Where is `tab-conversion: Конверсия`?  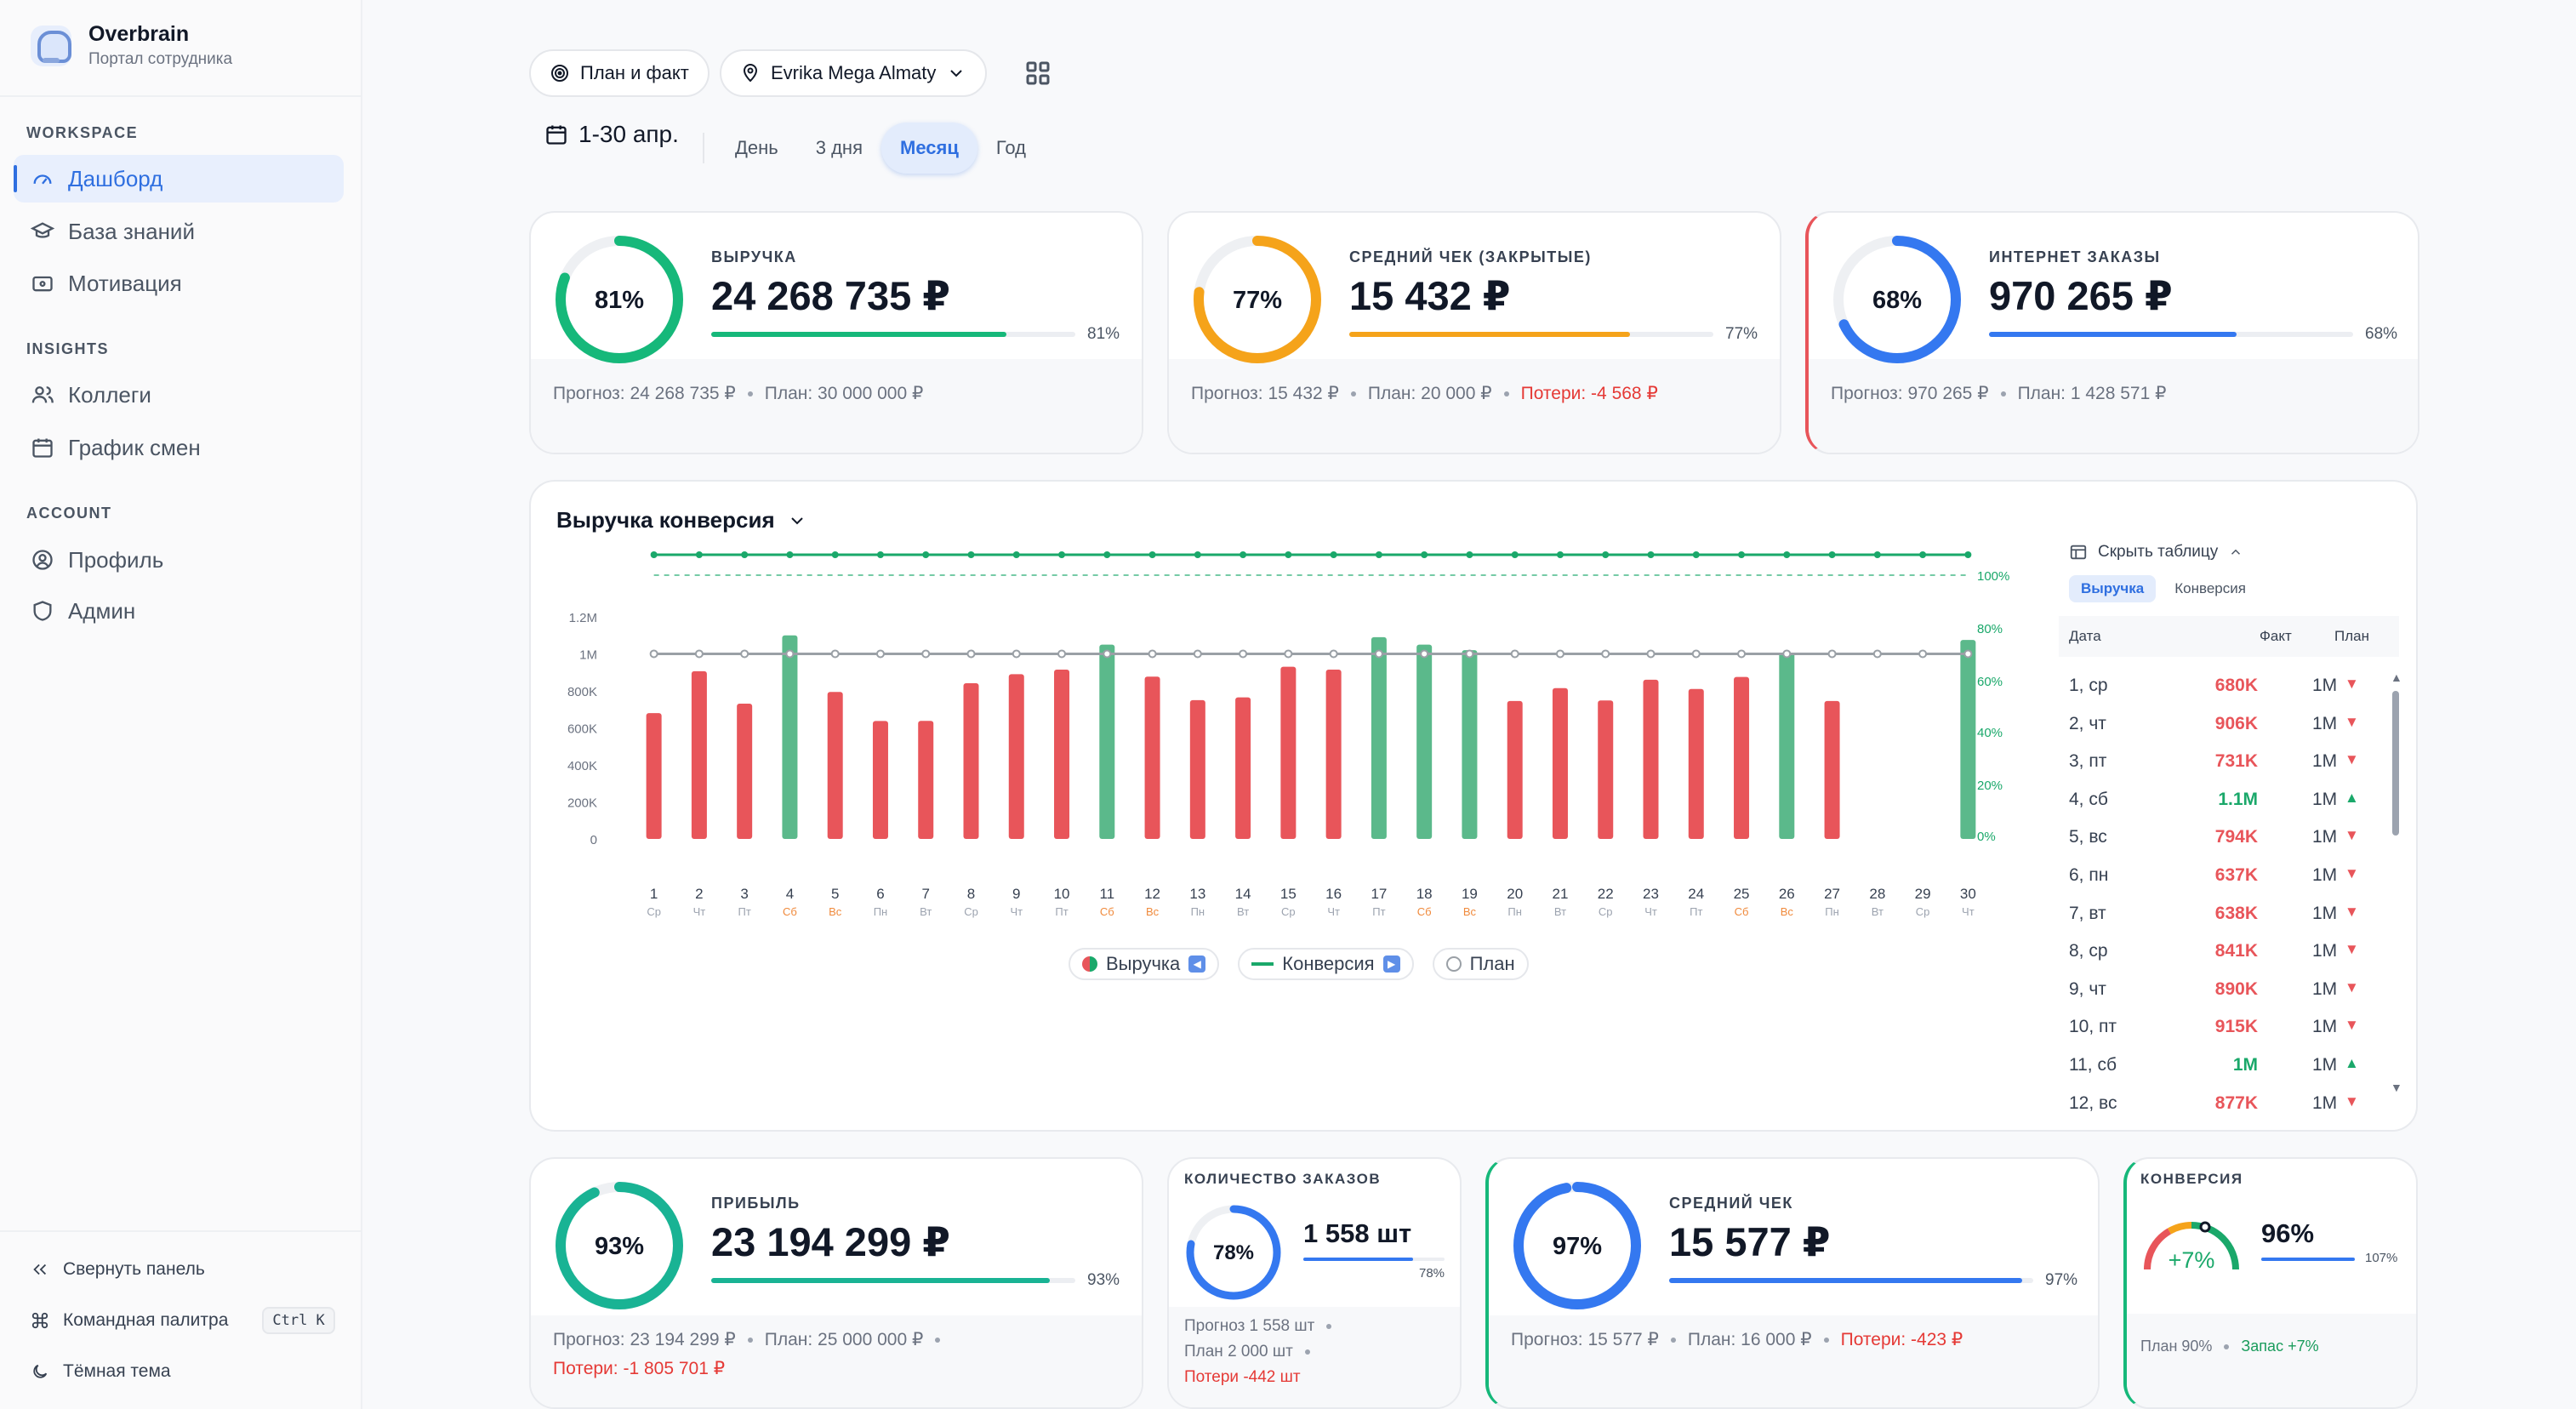
tab-conversion: Конверсия is located at coordinates (2210, 588).